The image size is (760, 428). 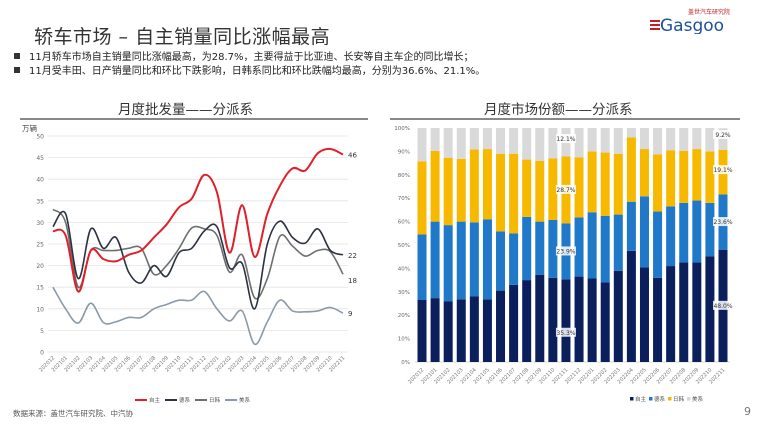 What do you see at coordinates (185, 110) in the screenshot?
I see `left-chart-title: 月度批发量——分派系` at bounding box center [185, 110].